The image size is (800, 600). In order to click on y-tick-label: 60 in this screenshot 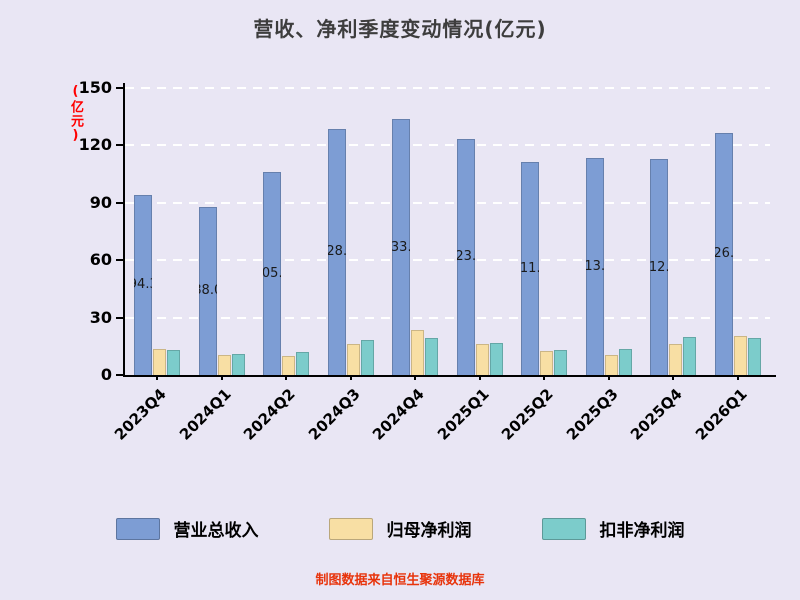, I will do `click(100, 260)`.